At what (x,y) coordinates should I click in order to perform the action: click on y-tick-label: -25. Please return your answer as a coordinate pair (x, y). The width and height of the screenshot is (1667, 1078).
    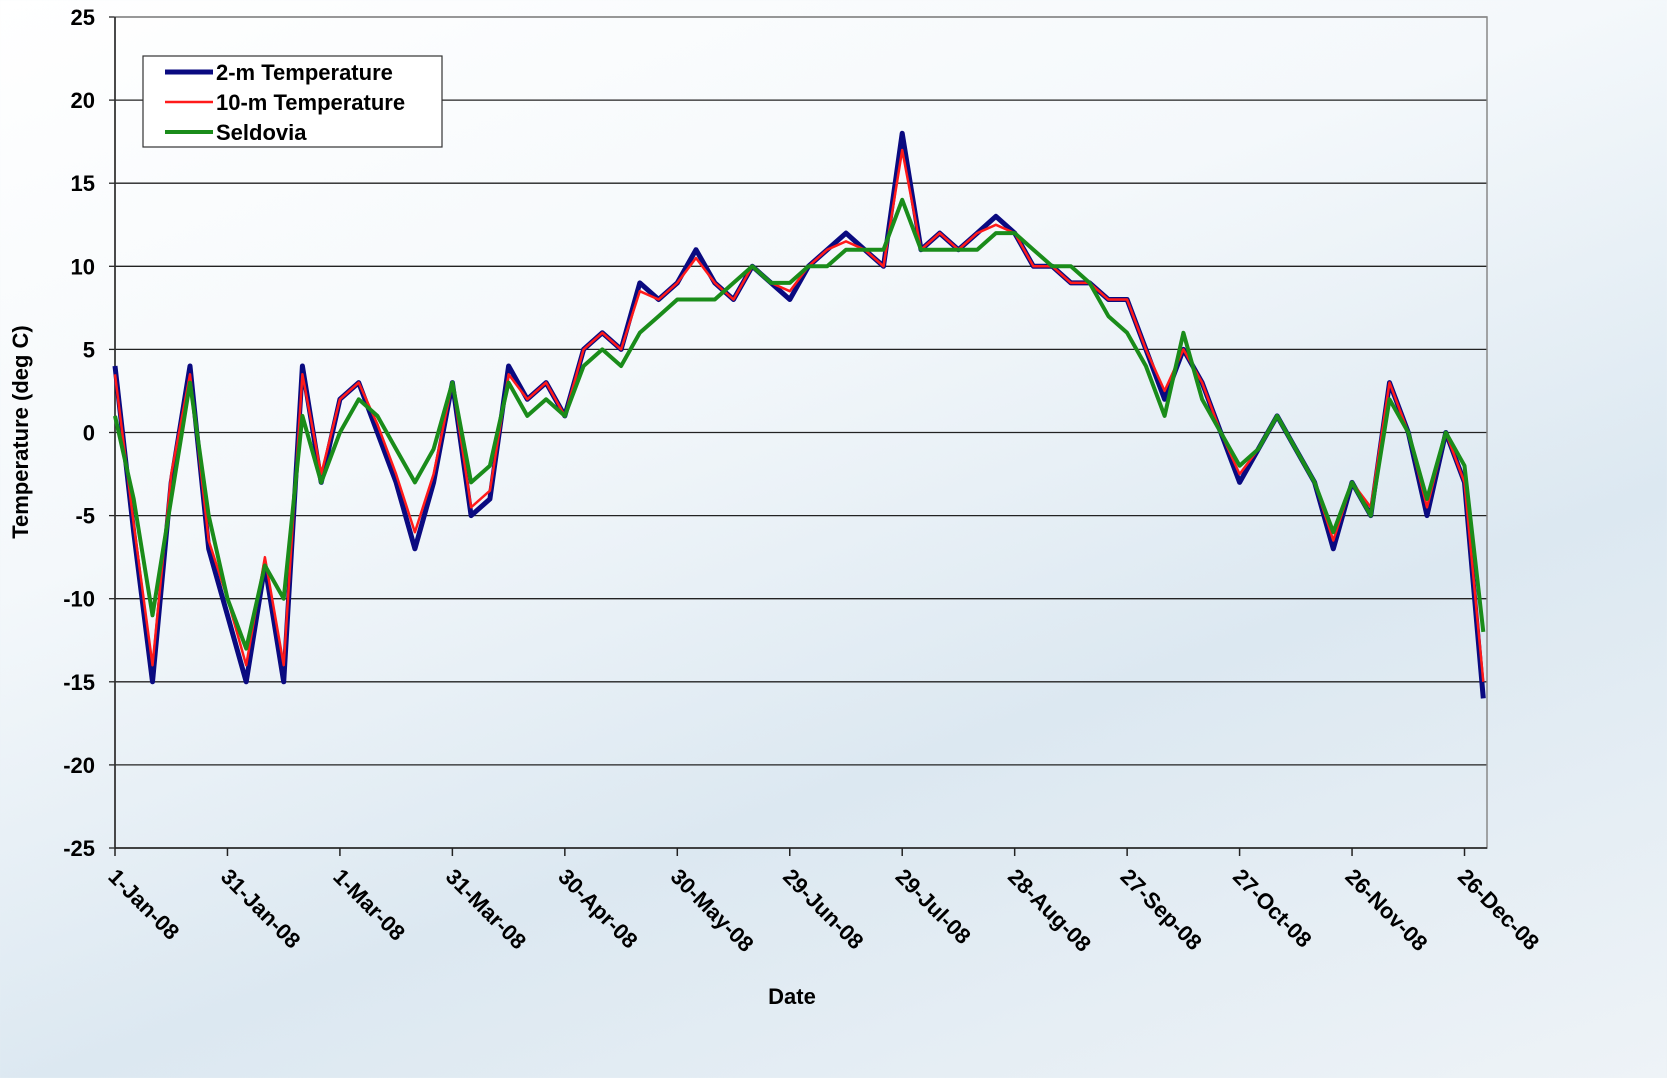
    Looking at the image, I should click on (79, 848).